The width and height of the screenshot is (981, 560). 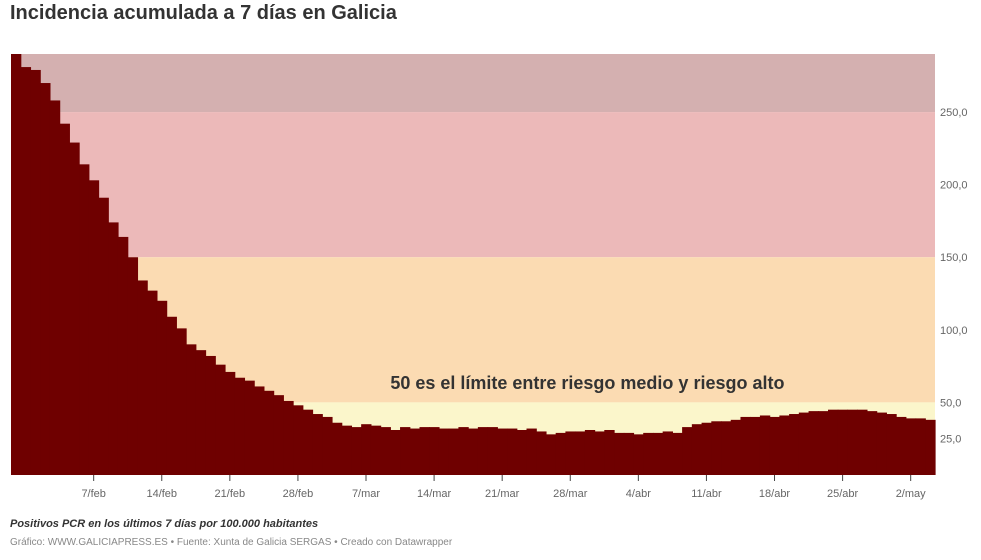 What do you see at coordinates (161, 494) in the screenshot?
I see `x-tick-label: 14/feb` at bounding box center [161, 494].